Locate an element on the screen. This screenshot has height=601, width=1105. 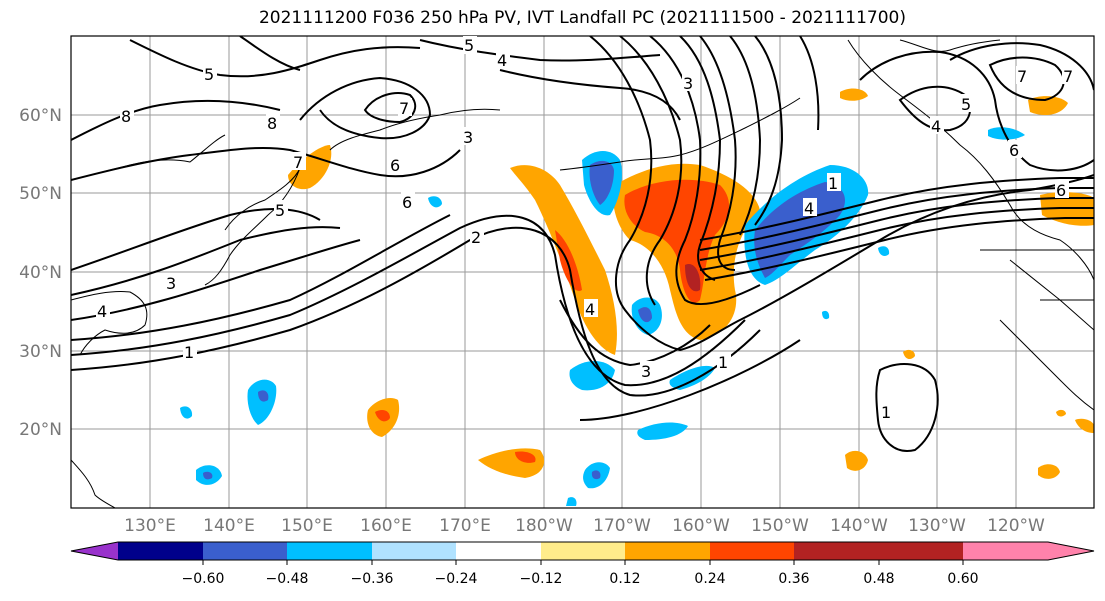
colorbar-tick-label: 0.60 is located at coordinates (962, 579).